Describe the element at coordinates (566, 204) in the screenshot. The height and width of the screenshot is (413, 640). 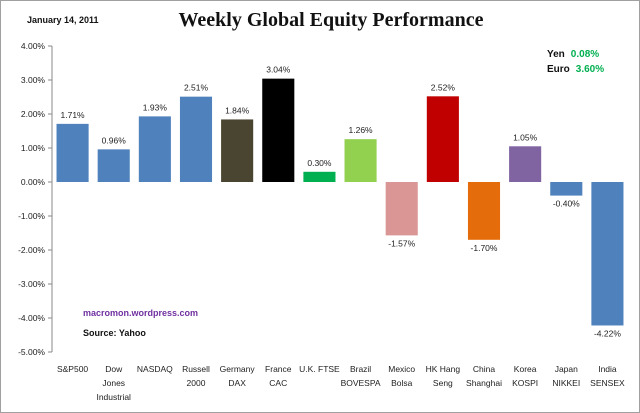
I see `data-label: -0.40%` at that location.